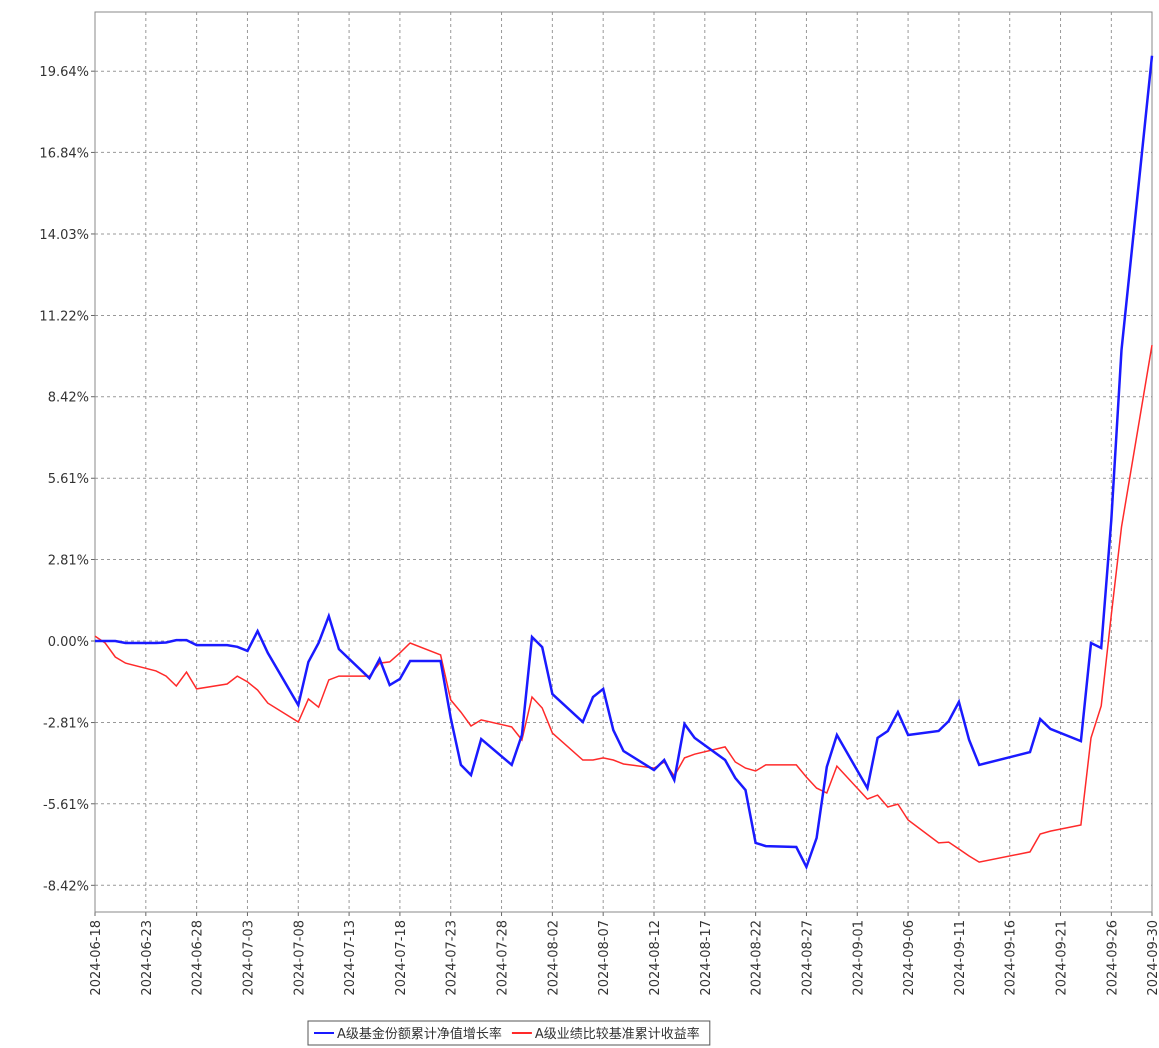  I want to click on legend-box, so click(509, 1033).